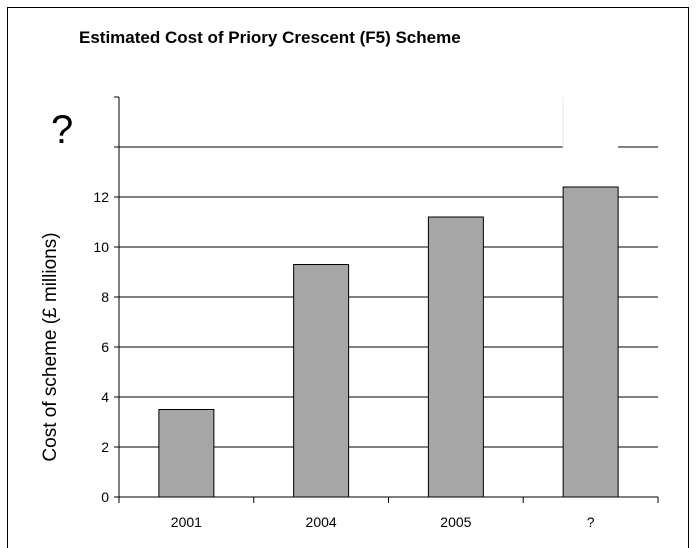 The width and height of the screenshot is (696, 548). What do you see at coordinates (105, 347) in the screenshot?
I see `y-tick-label: 6` at bounding box center [105, 347].